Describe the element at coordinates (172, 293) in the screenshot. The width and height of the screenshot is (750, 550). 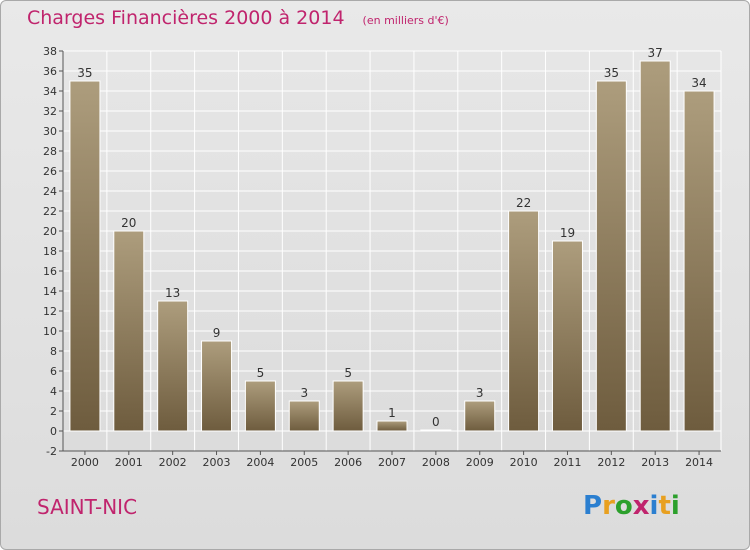
I see `data-label-2002: 13` at that location.